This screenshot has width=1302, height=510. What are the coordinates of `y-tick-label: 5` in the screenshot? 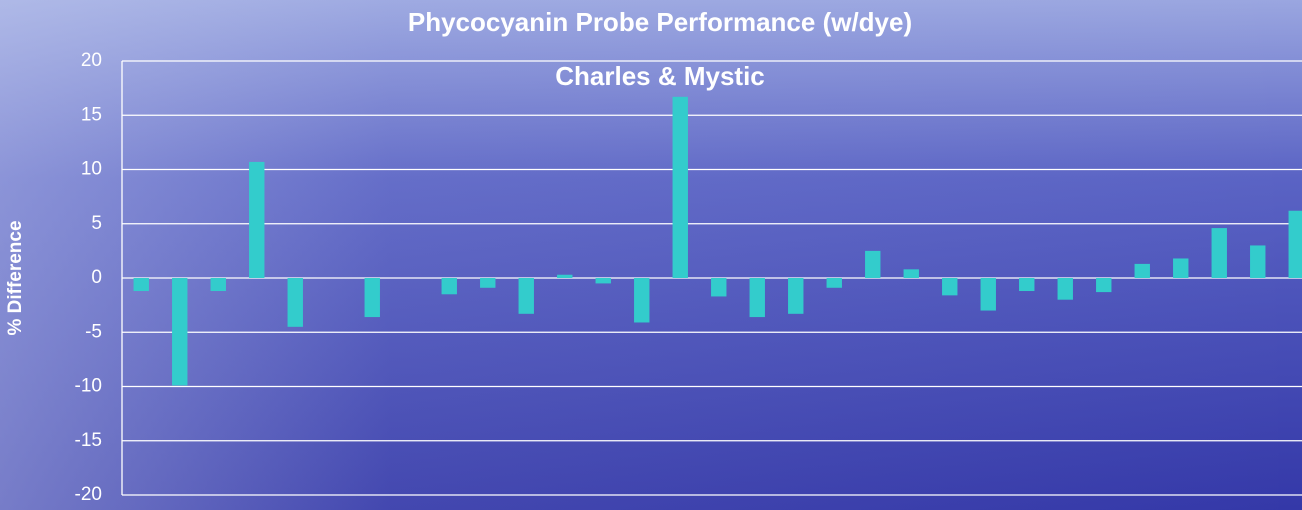 It's located at (96, 223).